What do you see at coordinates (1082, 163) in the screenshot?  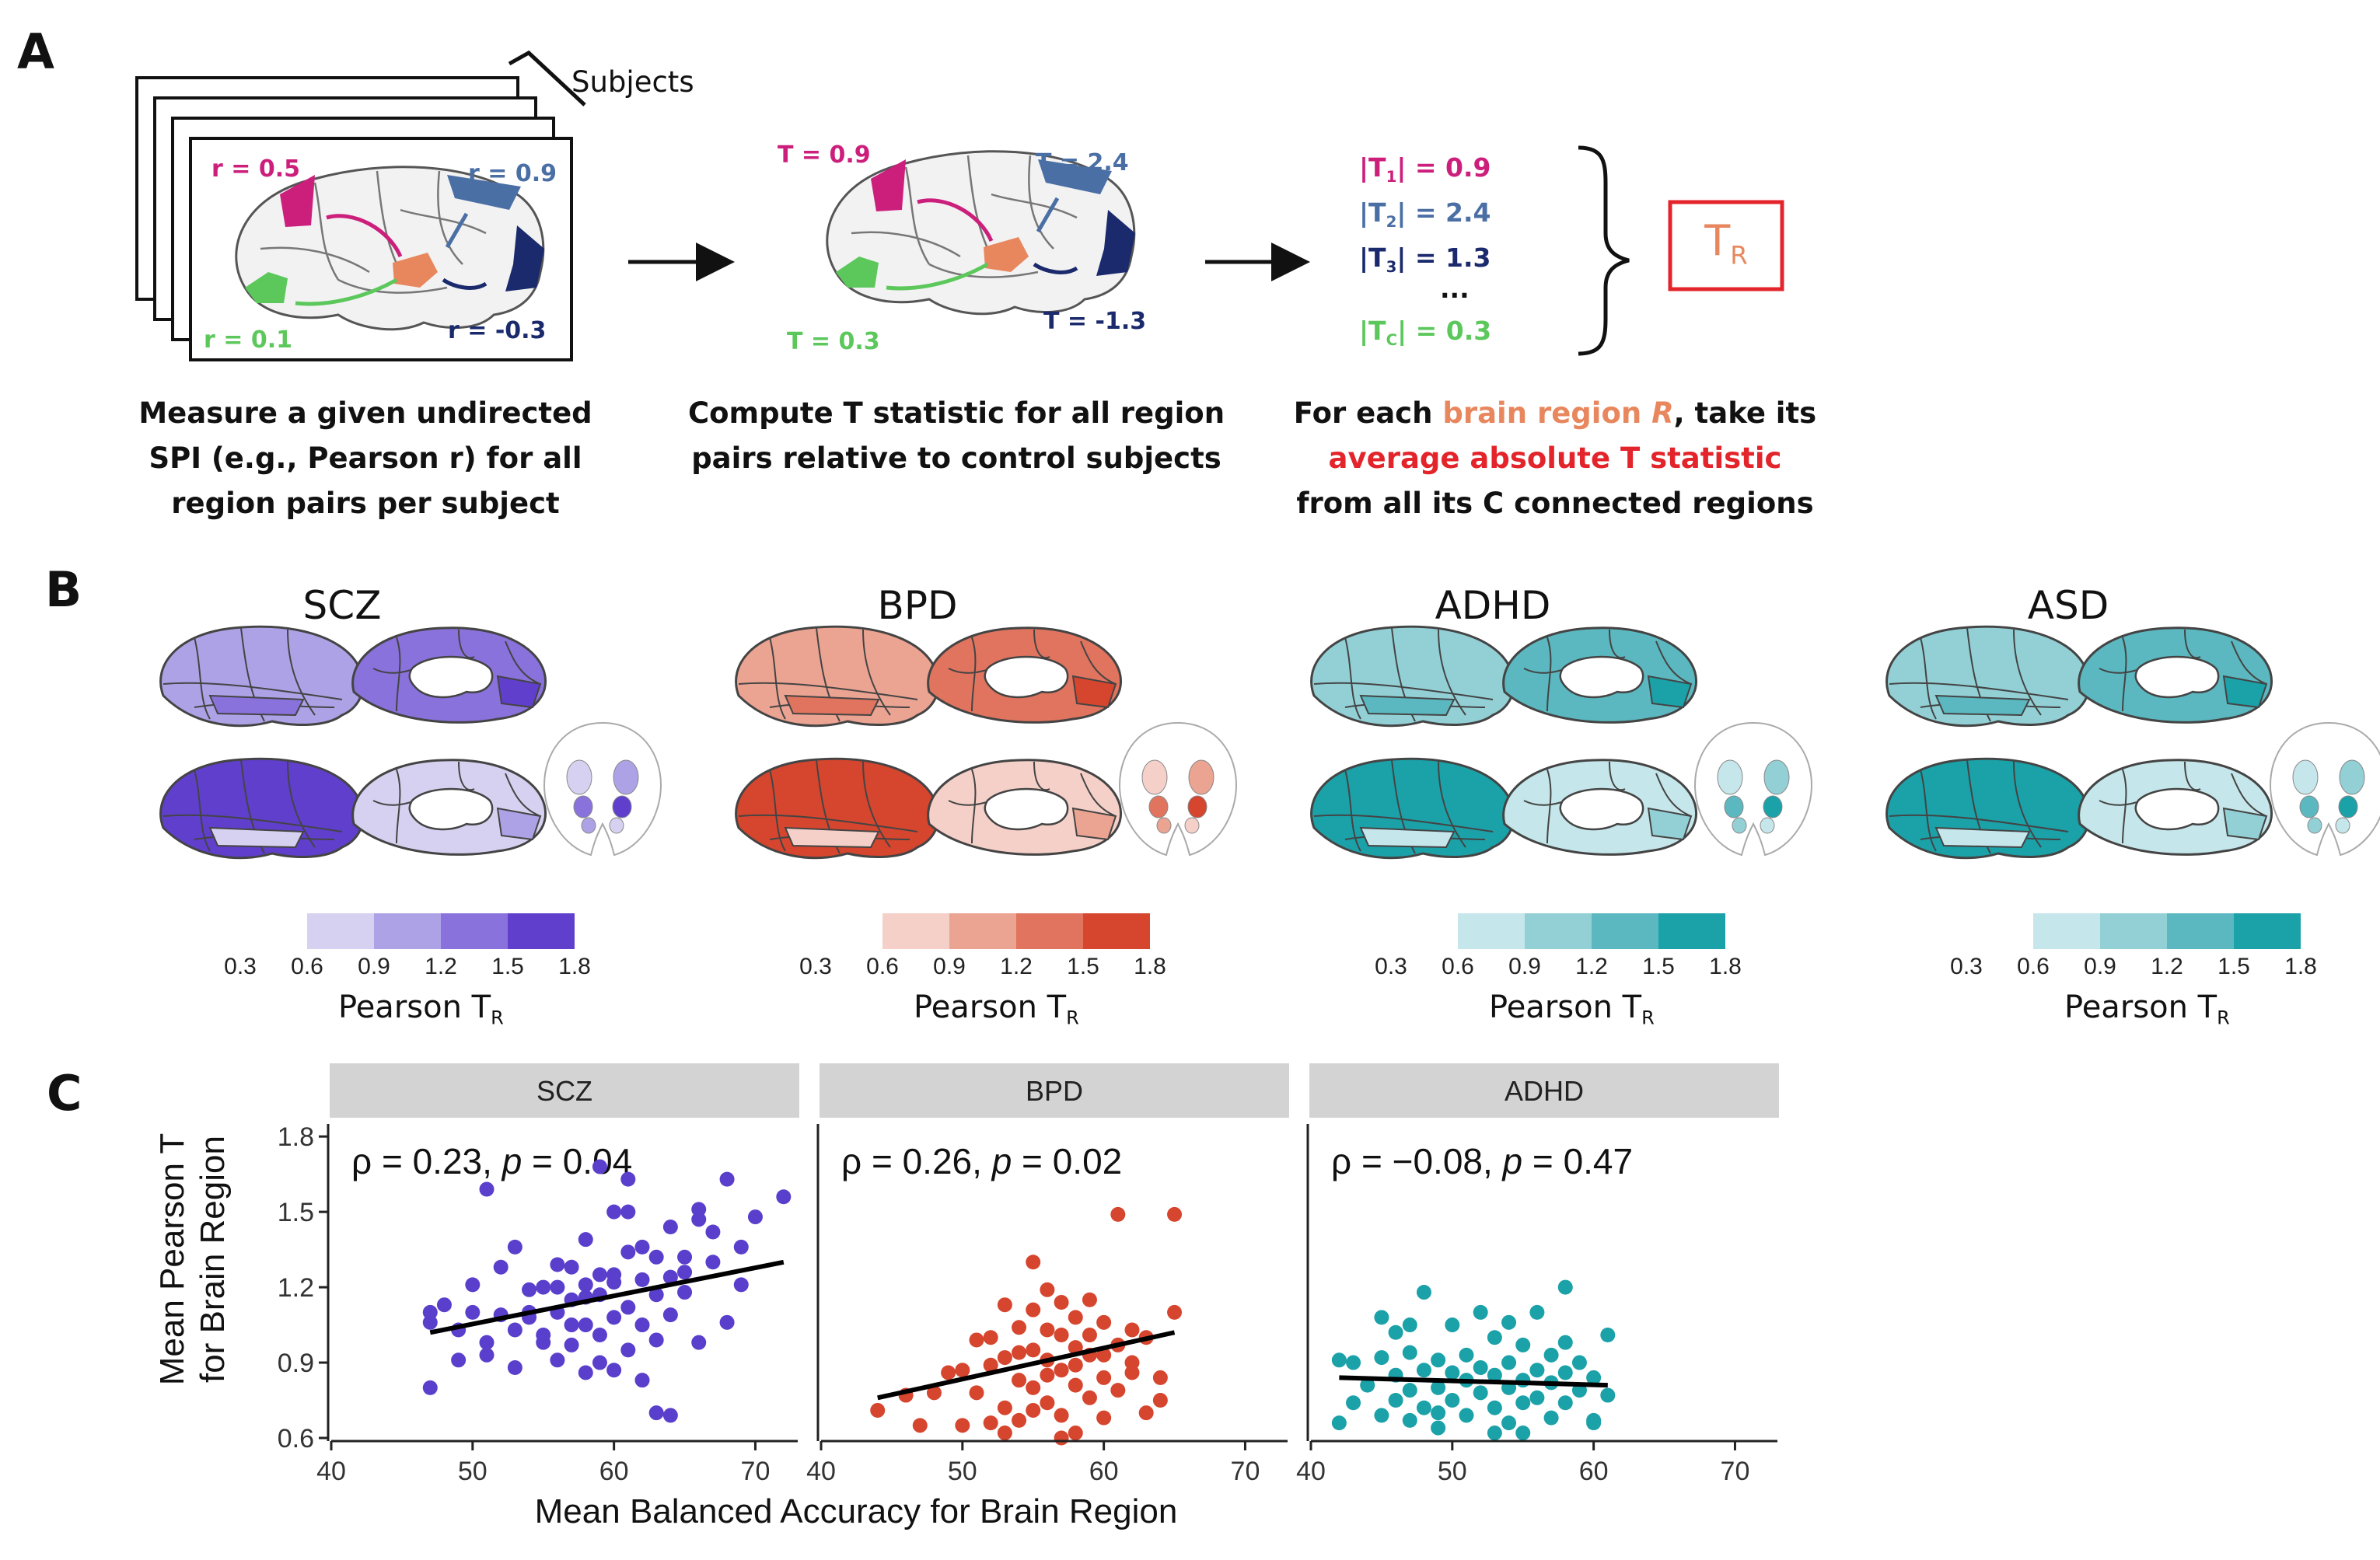 I see `t-value-steel: T = 2.4` at bounding box center [1082, 163].